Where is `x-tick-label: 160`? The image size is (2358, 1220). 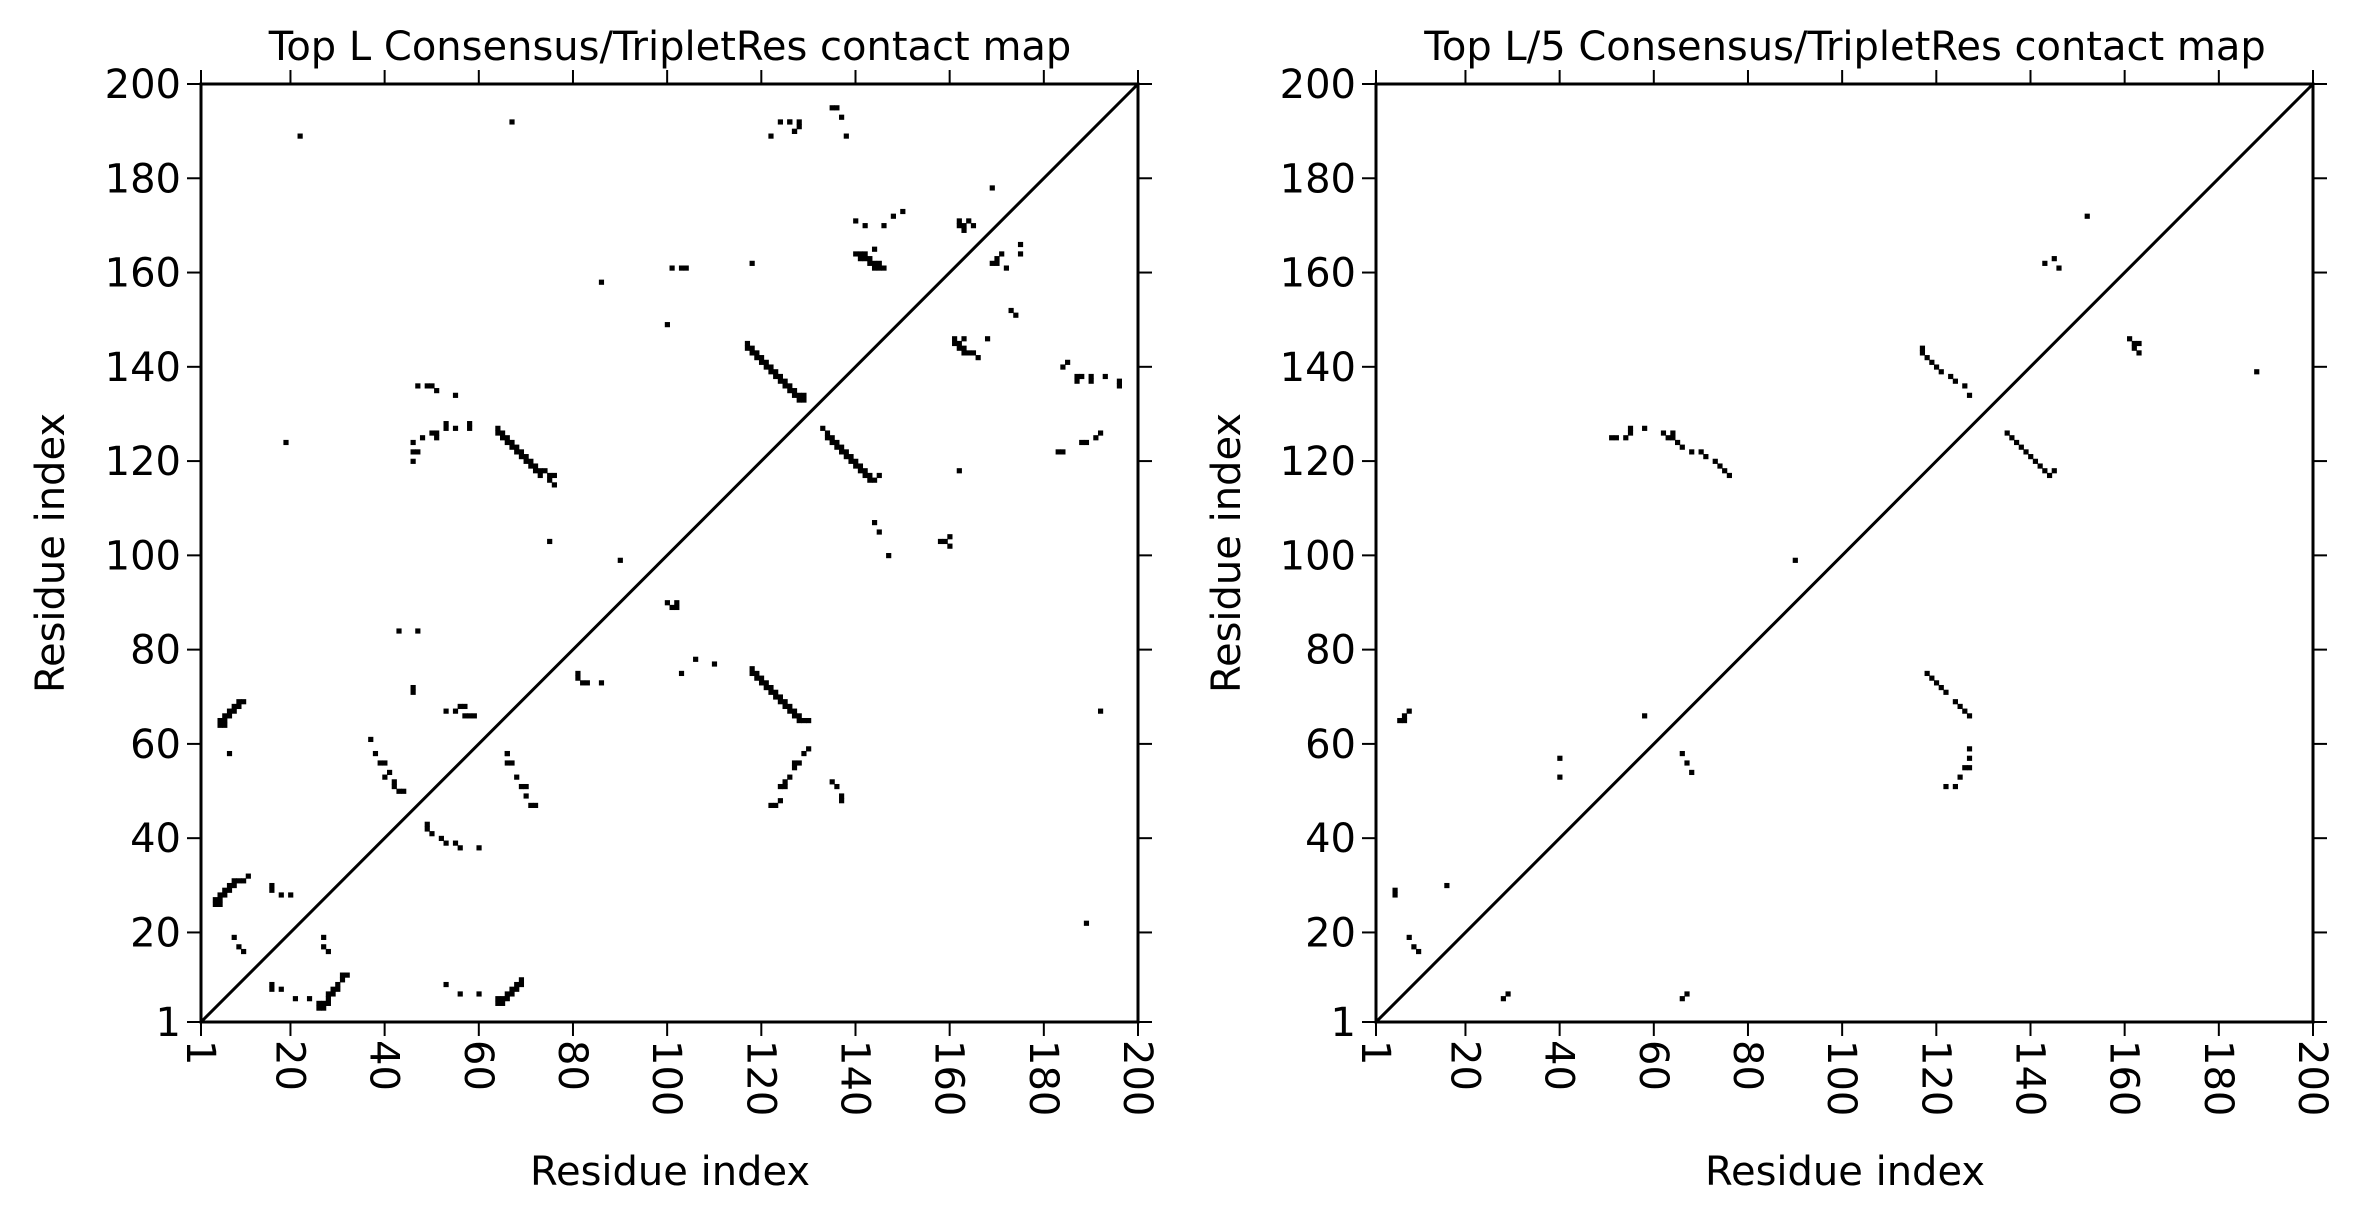 x-tick-label: 160 is located at coordinates (949, 1078).